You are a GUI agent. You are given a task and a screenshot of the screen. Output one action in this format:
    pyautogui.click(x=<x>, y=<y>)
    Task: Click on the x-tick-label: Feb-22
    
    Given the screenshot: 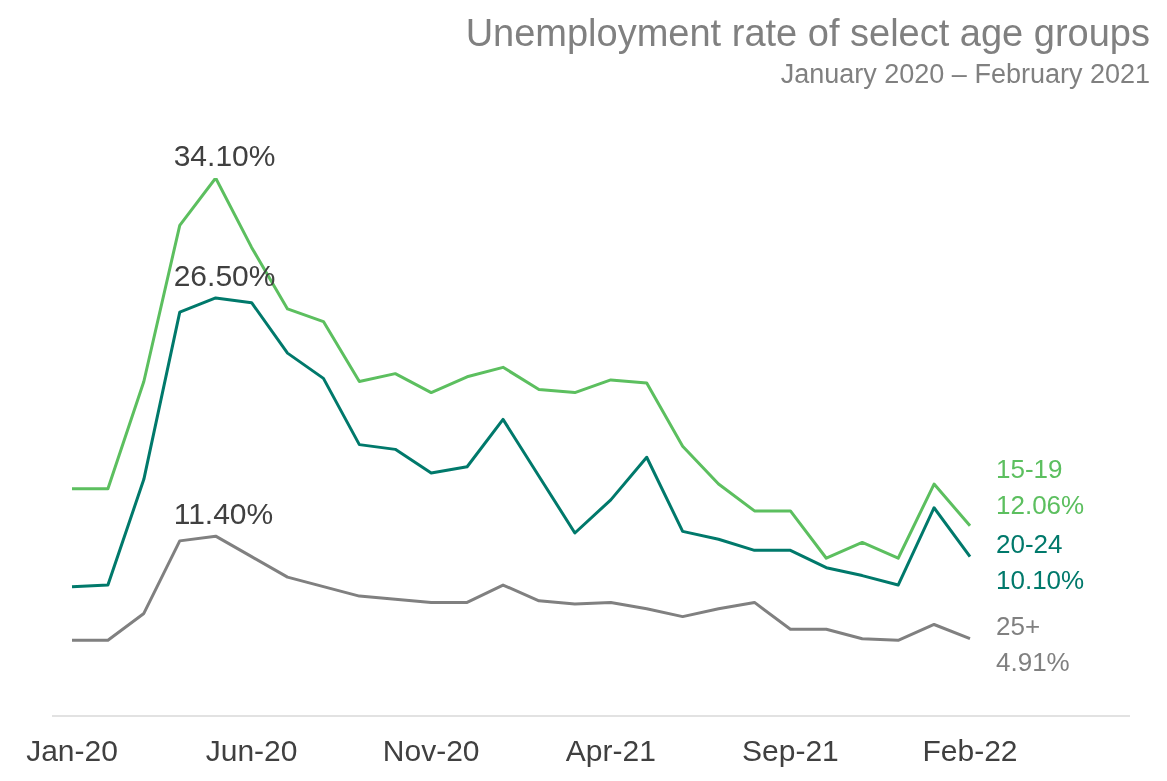 What is the action you would take?
    pyautogui.click(x=970, y=751)
    